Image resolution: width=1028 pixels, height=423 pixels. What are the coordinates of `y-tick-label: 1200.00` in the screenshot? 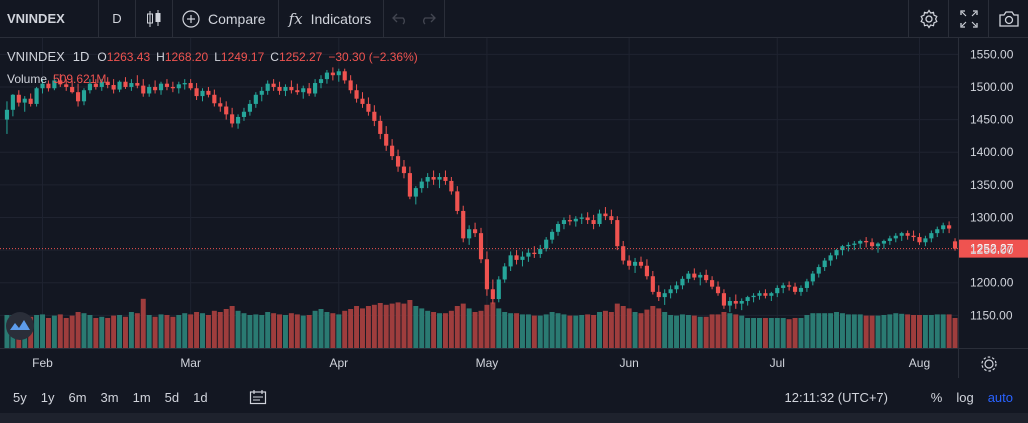 It's located at (992, 283).